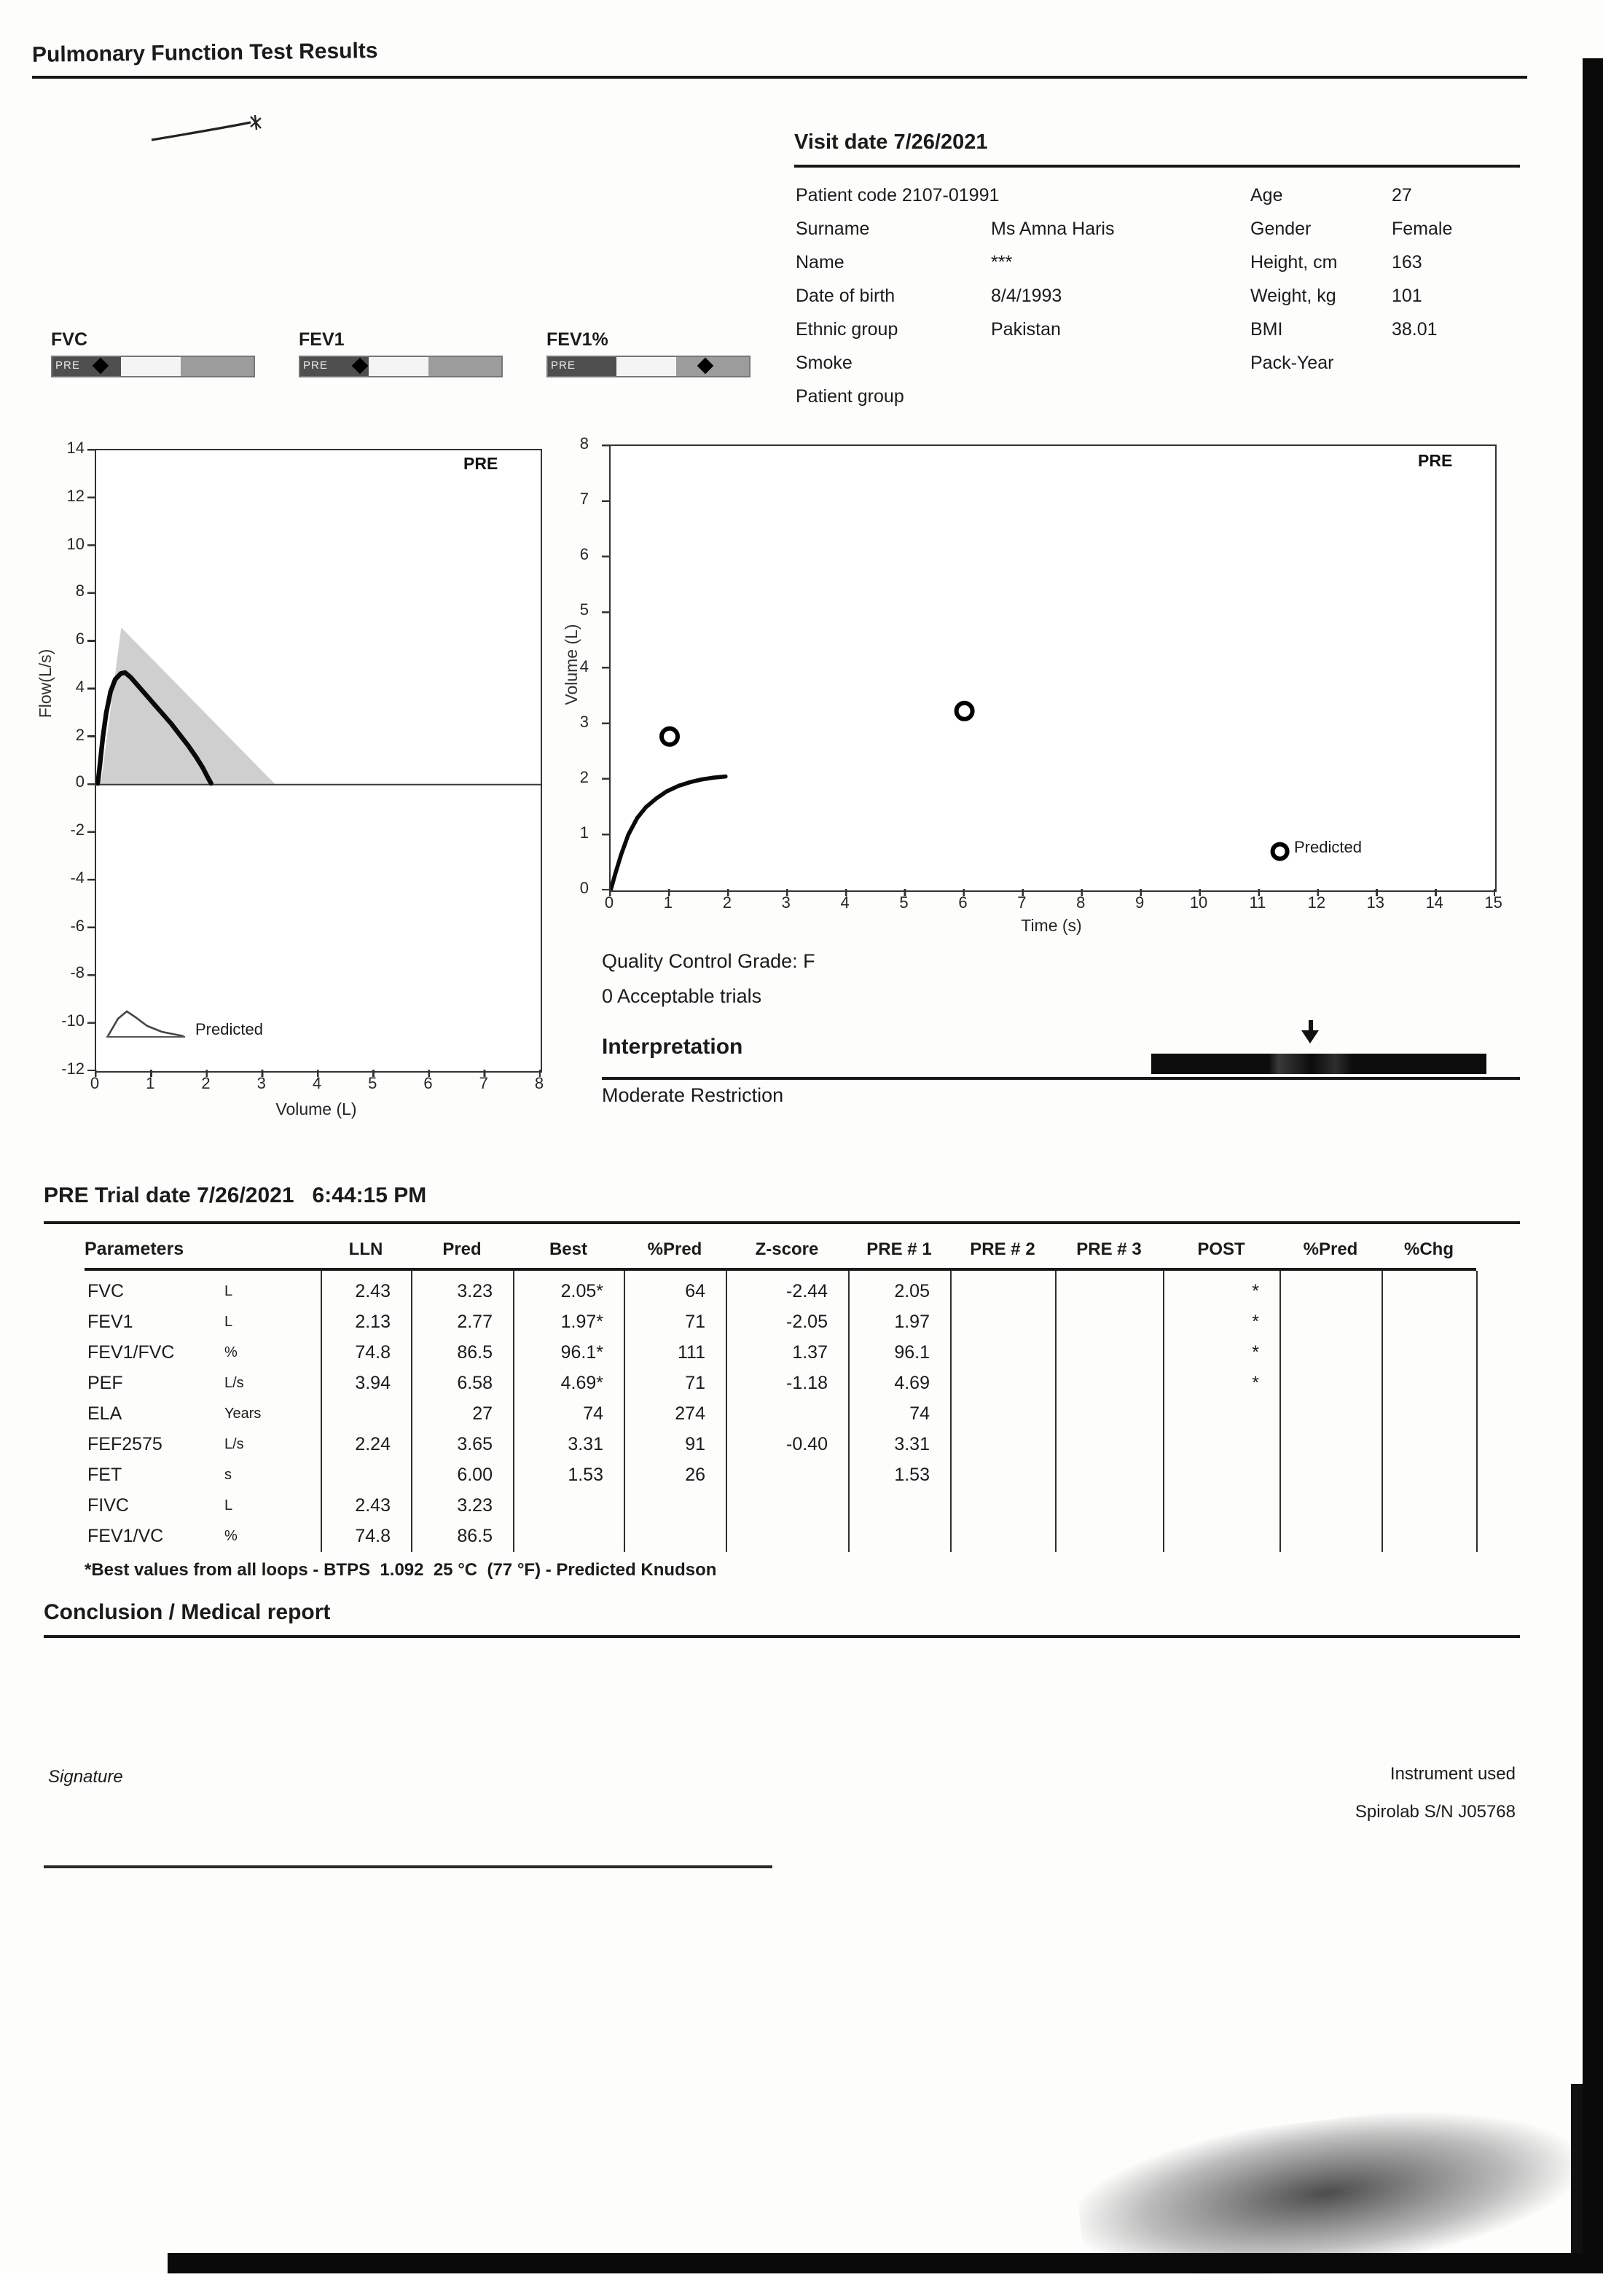 This screenshot has width=1603, height=2296. What do you see at coordinates (964, 710) in the screenshot?
I see `predicted-fvc-marker` at bounding box center [964, 710].